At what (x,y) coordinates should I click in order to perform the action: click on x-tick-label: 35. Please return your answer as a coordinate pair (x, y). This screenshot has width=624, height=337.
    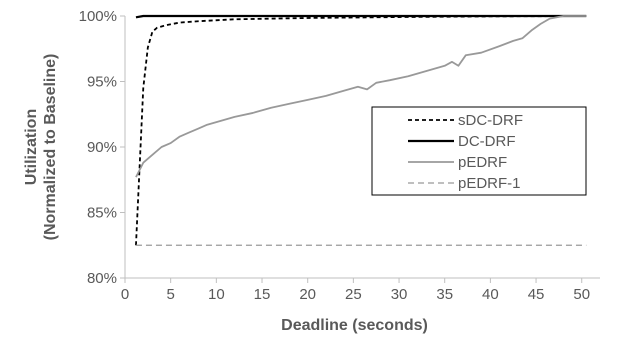
    Looking at the image, I should click on (444, 294).